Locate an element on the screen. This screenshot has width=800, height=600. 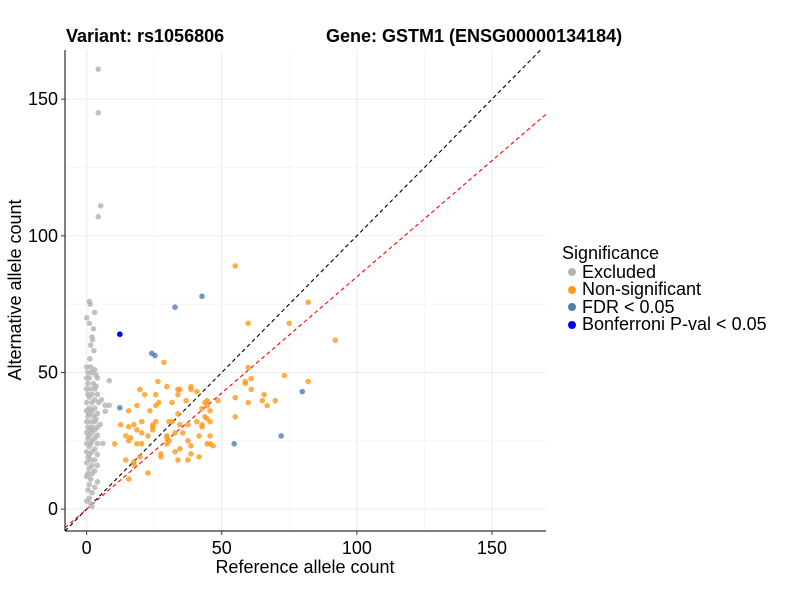
gene-title: Gene: GSTM1 (ENSG00000134184) is located at coordinates (474, 36).